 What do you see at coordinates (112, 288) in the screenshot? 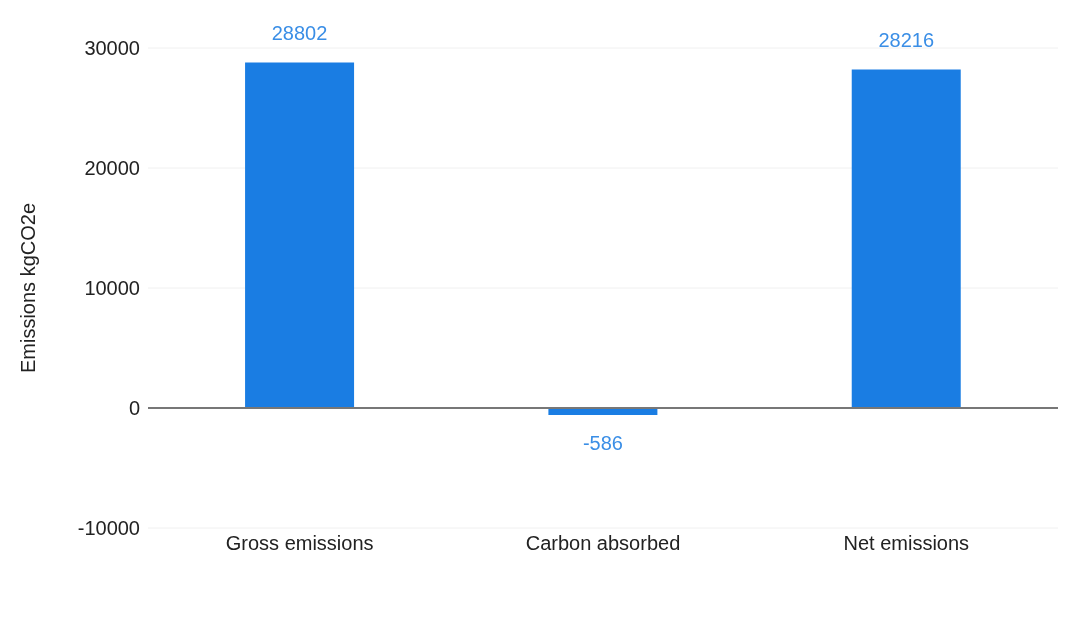
I see `y-tick-label: 10000` at bounding box center [112, 288].